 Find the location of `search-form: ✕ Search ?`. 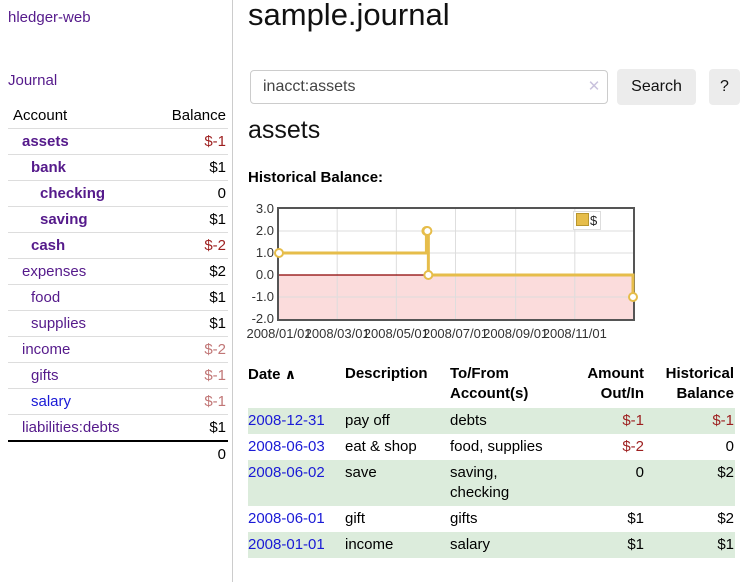

search-form: ✕ Search ? is located at coordinates (495, 88).